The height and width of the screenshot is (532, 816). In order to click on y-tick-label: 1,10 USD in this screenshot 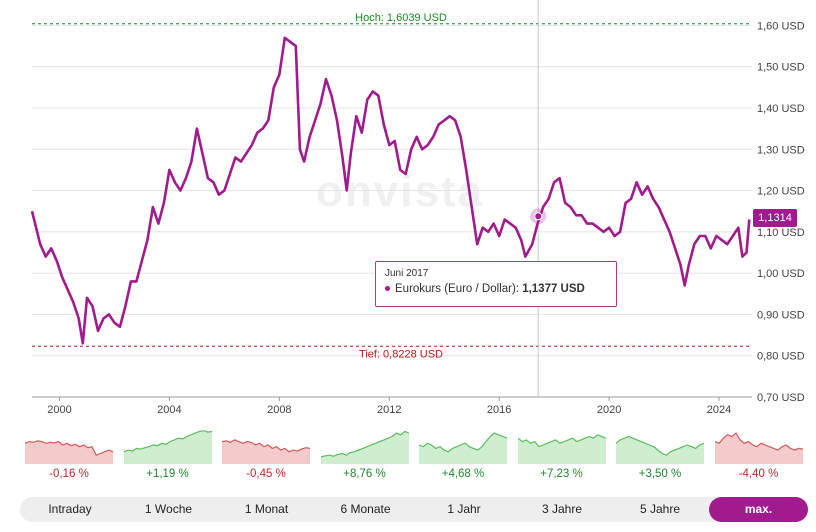, I will do `click(781, 233)`.